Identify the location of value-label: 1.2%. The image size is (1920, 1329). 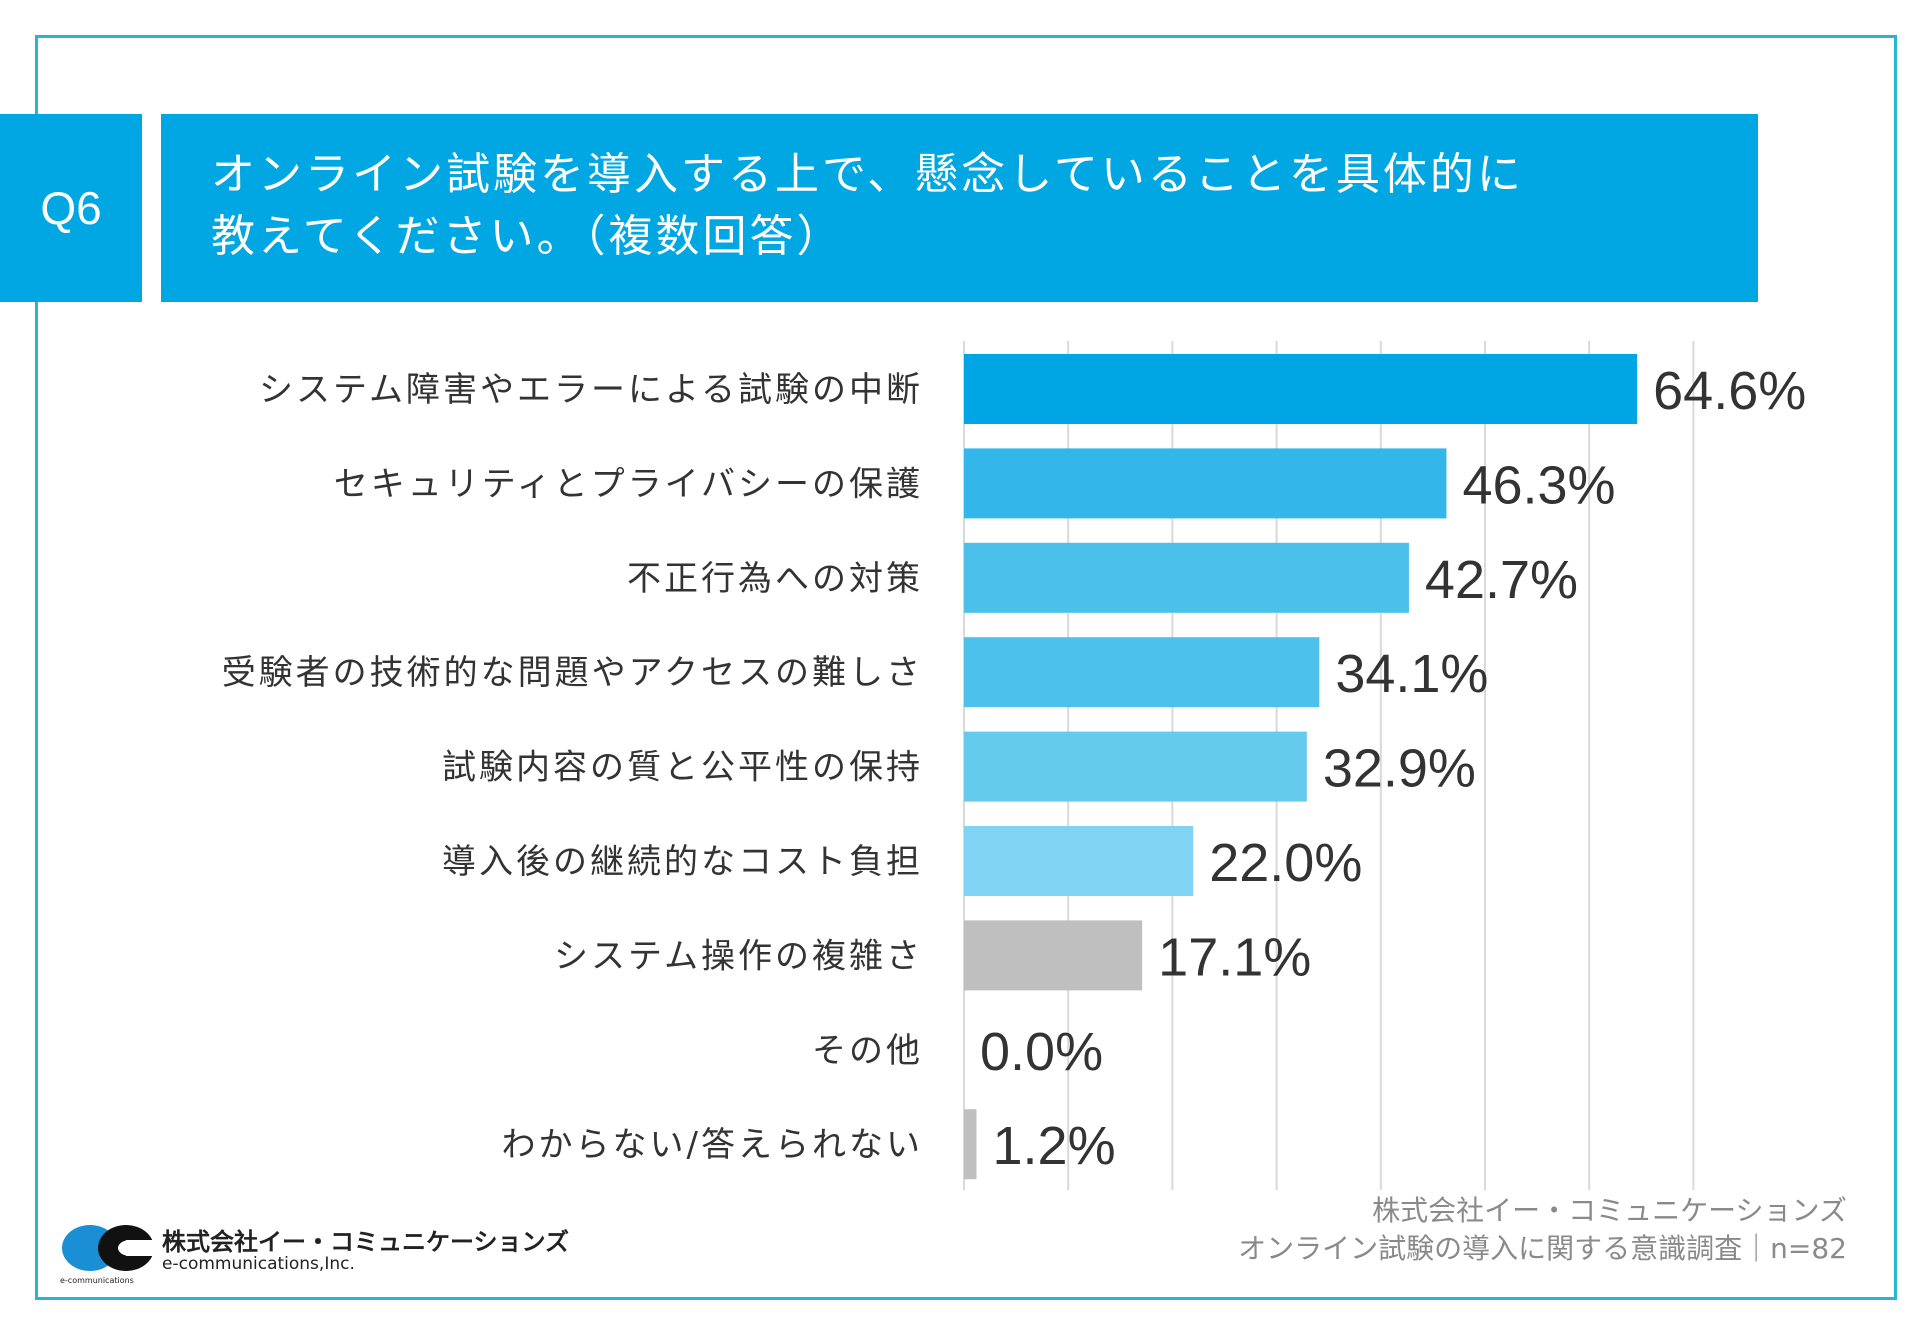
(1054, 1146).